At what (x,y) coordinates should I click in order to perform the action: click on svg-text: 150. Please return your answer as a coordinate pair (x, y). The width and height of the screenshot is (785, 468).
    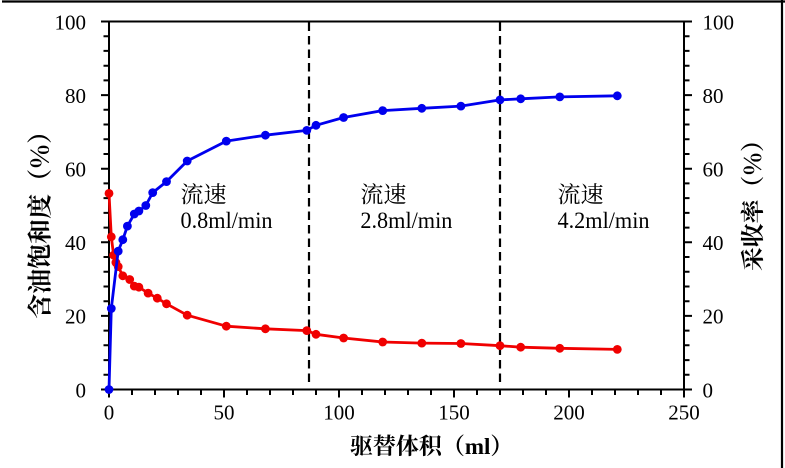
    Looking at the image, I should click on (454, 413).